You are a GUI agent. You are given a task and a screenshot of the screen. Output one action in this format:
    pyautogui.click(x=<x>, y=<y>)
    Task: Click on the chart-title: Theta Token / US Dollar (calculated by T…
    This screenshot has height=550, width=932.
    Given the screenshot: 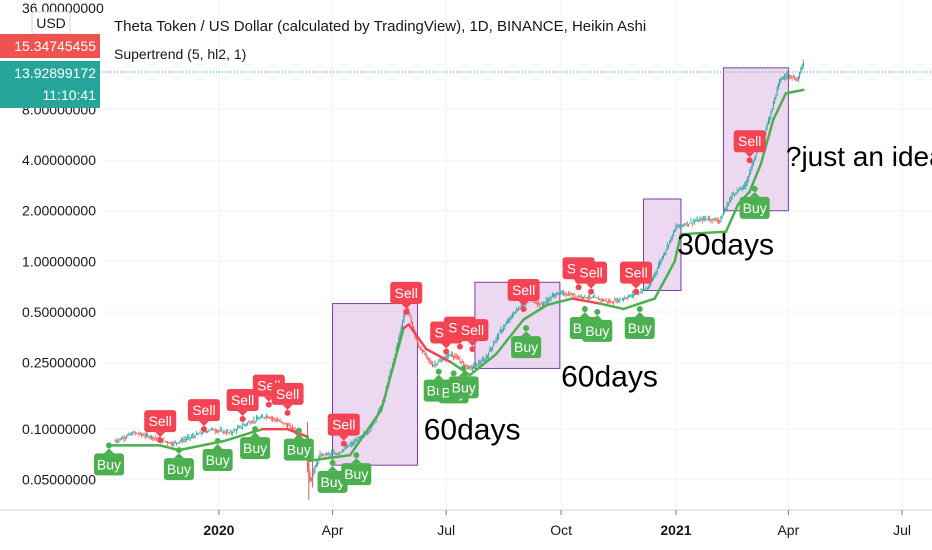 What is the action you would take?
    pyautogui.click(x=380, y=26)
    